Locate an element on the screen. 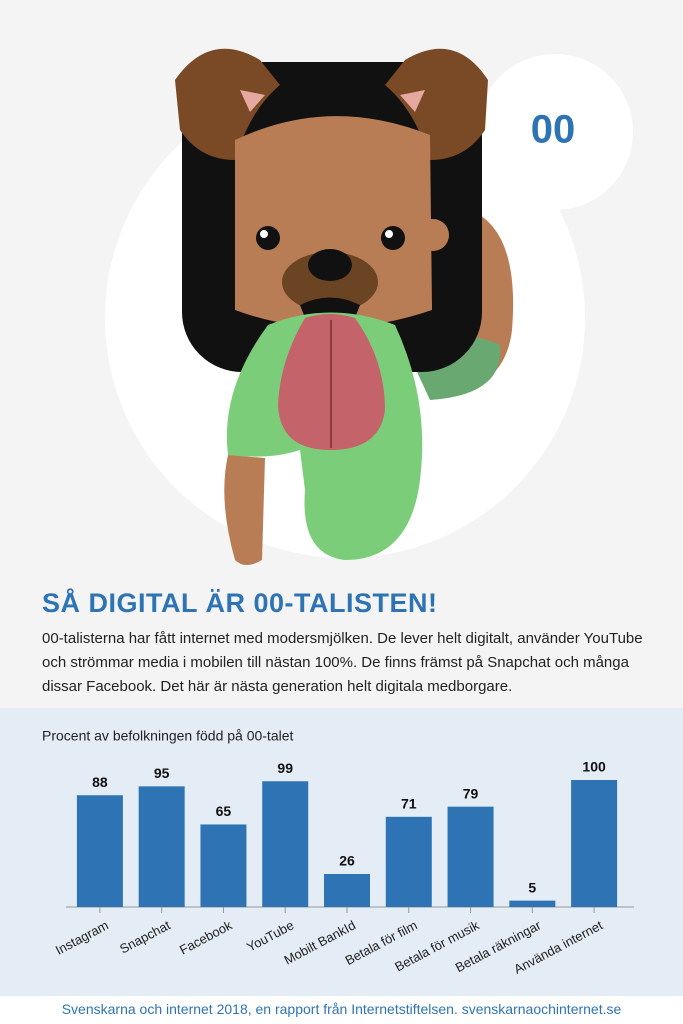 The height and width of the screenshot is (1024, 683). badge-circle is located at coordinates (555, 132).